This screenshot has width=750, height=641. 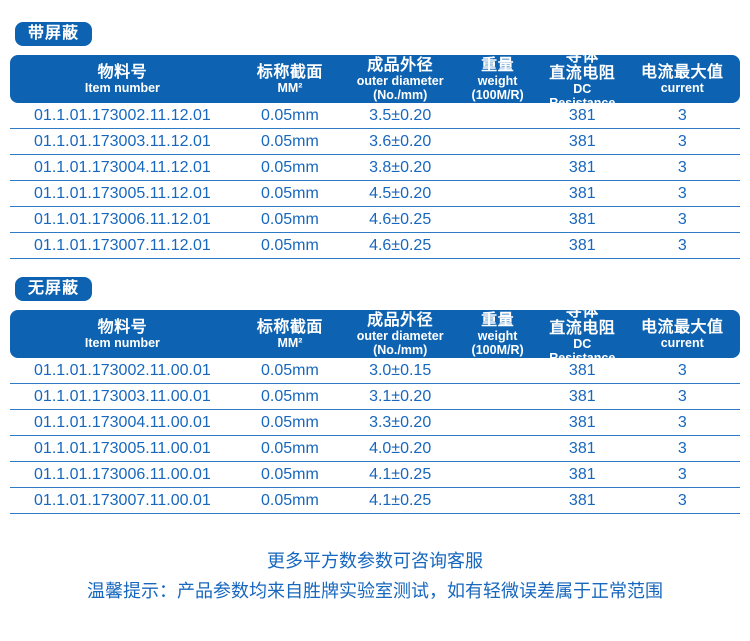 What do you see at coordinates (122, 474) in the screenshot?
I see `table-cell: 01.1.01.173006.11.00.01` at bounding box center [122, 474].